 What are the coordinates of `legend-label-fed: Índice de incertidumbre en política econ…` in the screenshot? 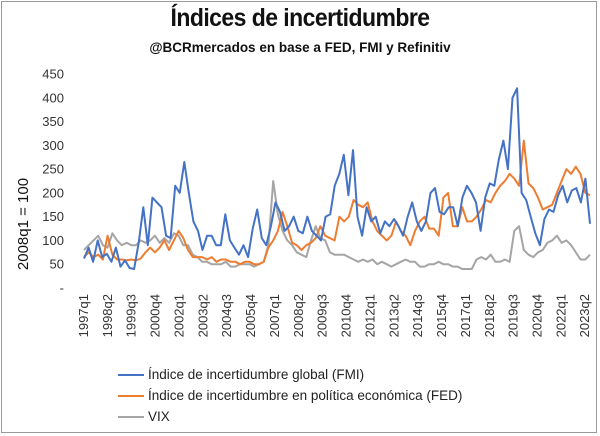 It's located at (305, 395).